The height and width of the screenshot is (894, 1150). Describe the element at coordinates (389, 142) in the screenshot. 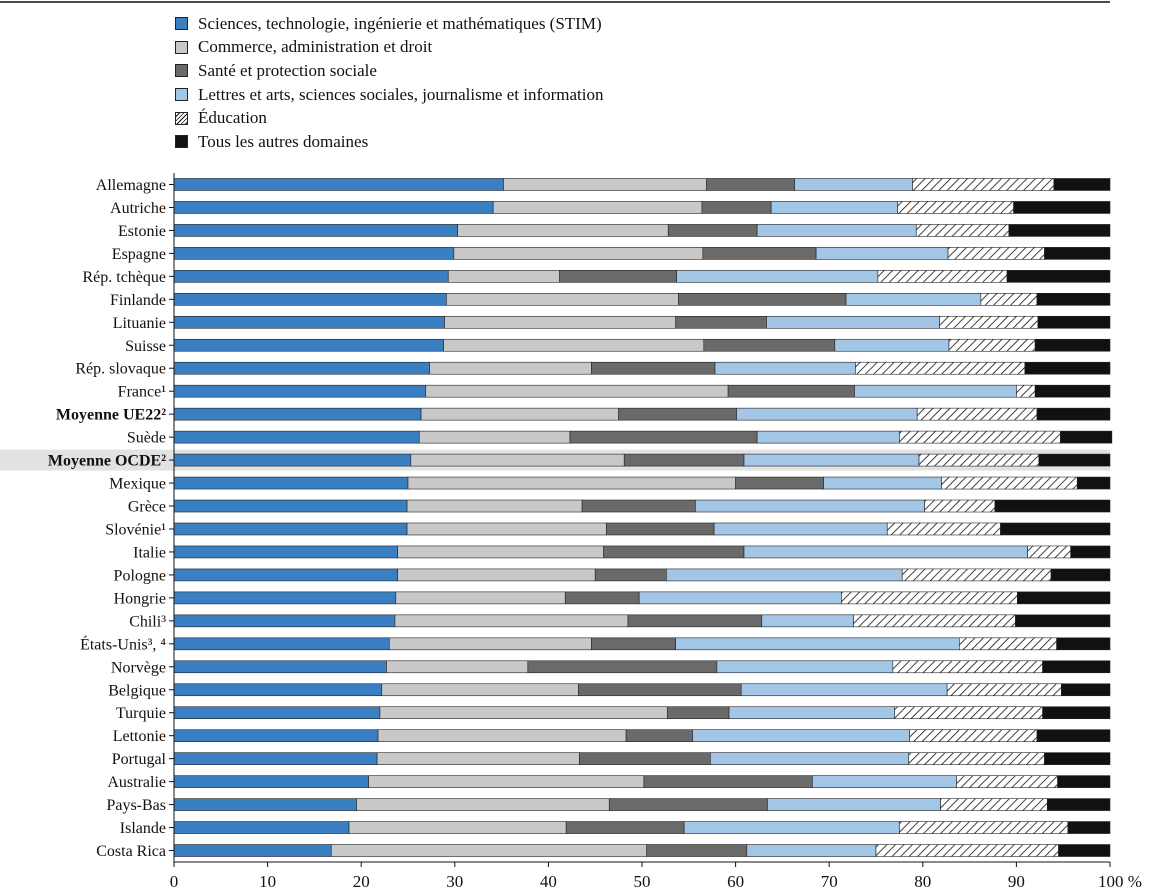

I see `legend-item: Tous les autres domaines` at that location.